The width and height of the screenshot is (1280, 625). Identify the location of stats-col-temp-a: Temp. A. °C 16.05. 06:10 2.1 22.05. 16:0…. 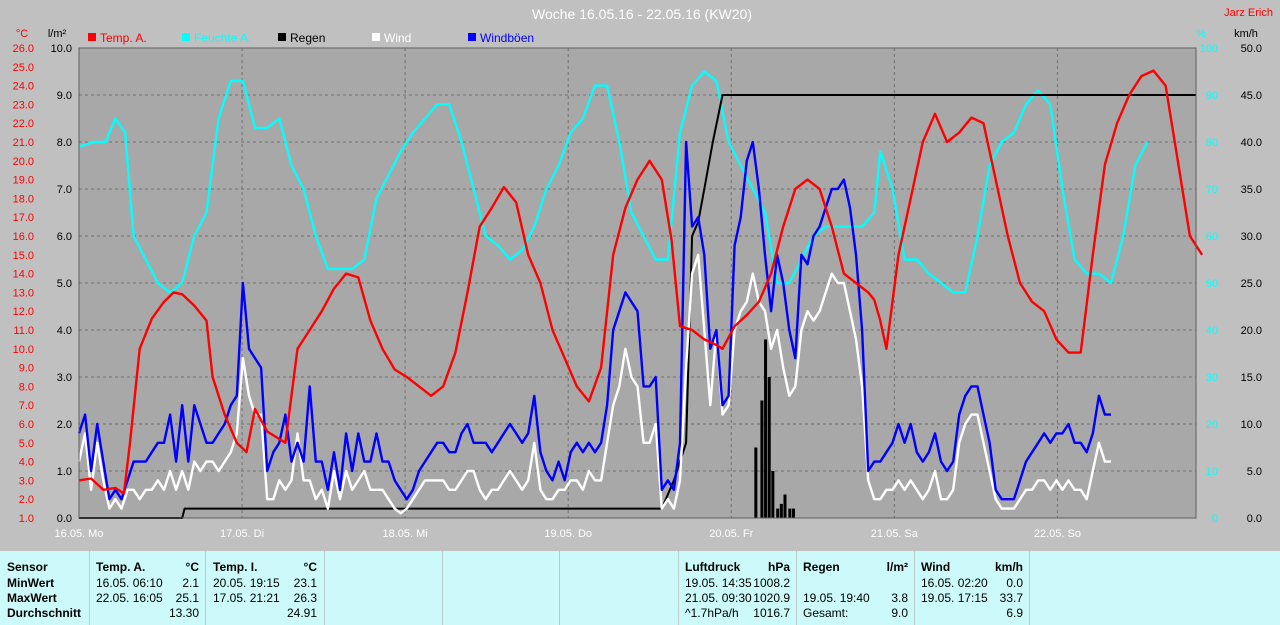
(147, 588).